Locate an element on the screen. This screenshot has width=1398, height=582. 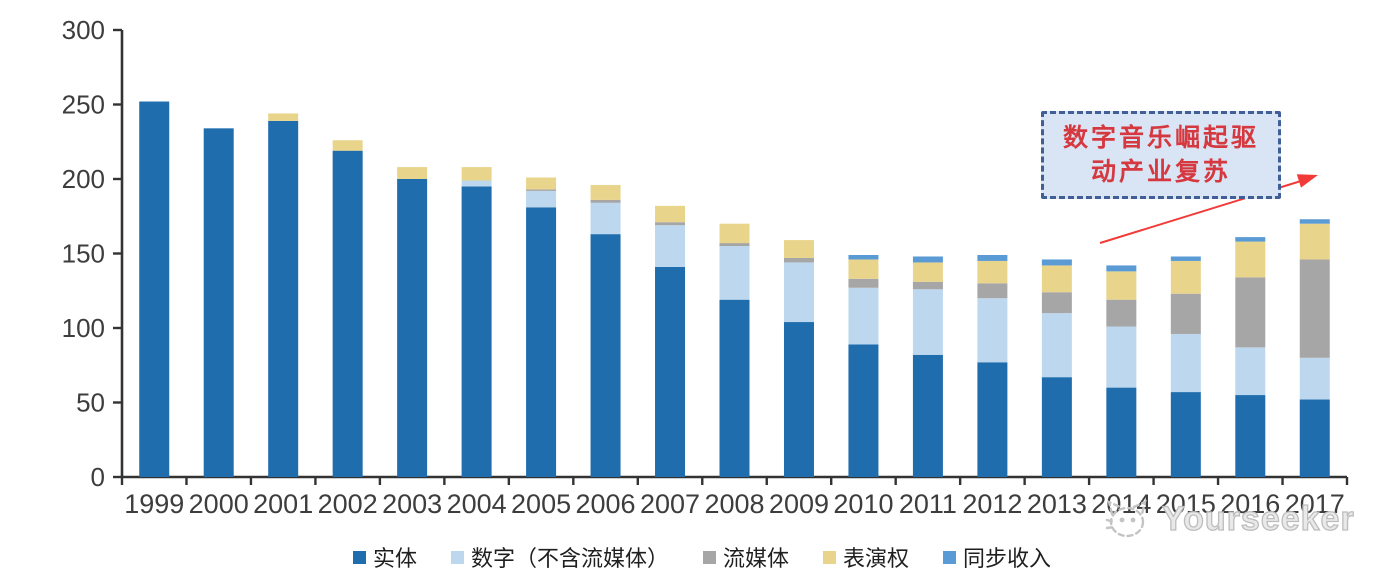
y-tick-label: 250 is located at coordinates (83, 105).